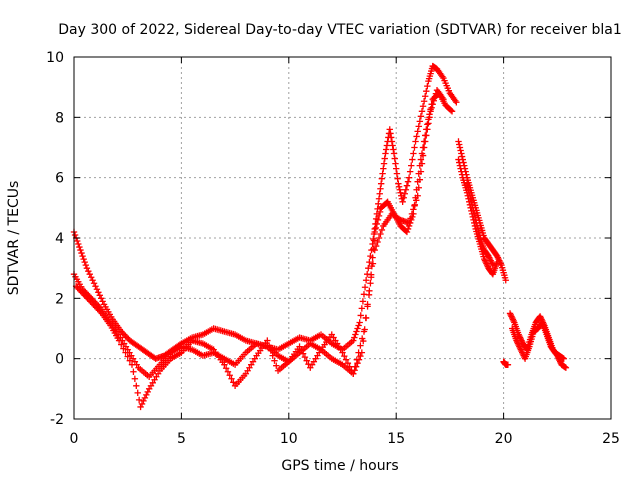 This screenshot has width=640, height=480. I want to click on y-tick-label: 6, so click(59, 179).